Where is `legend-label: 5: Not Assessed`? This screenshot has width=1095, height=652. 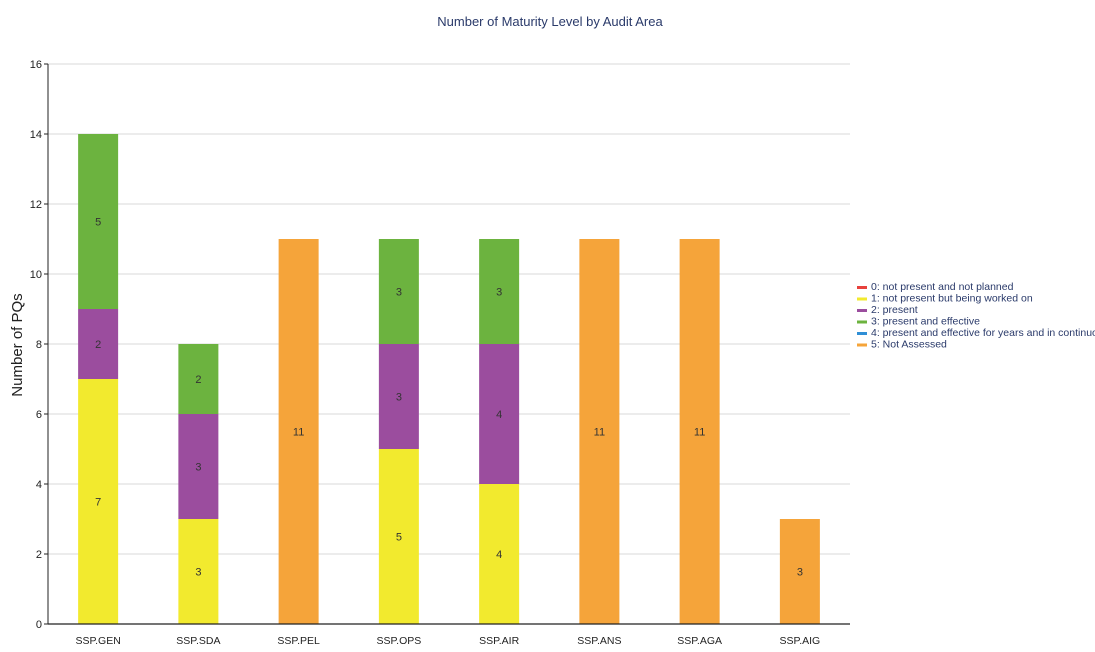
legend-label: 5: Not Assessed is located at coordinates (909, 345).